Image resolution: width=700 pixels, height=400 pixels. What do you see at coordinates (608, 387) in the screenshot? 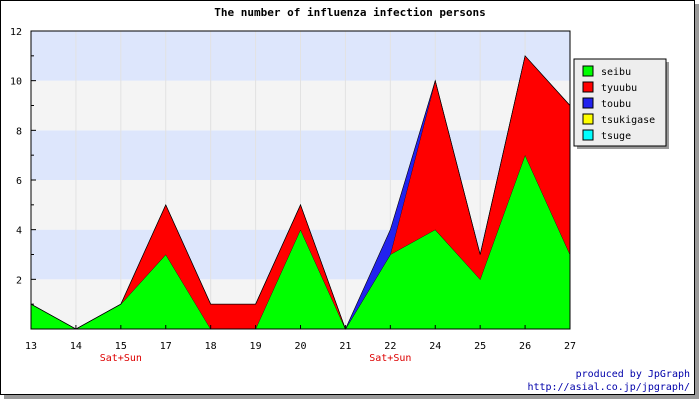
I see `credit-link: http://asial.co.jp/jpgraph/` at bounding box center [608, 387].